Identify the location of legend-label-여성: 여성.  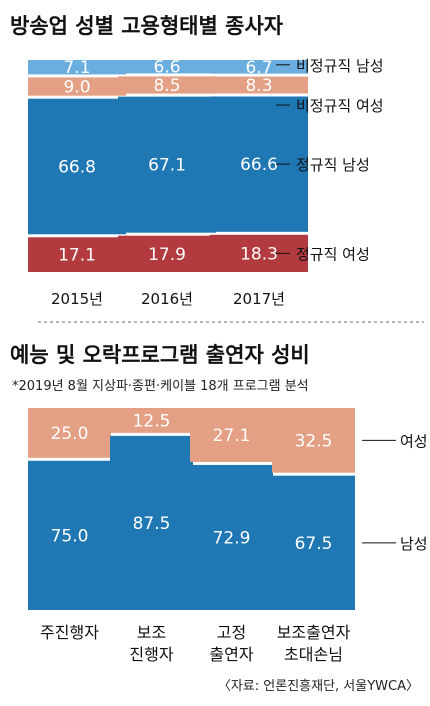
(414, 441).